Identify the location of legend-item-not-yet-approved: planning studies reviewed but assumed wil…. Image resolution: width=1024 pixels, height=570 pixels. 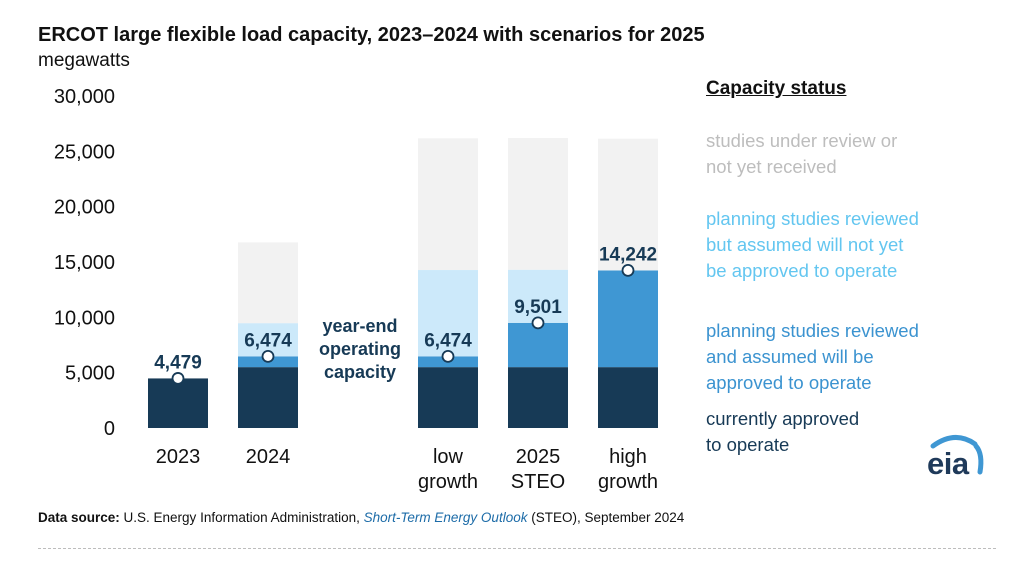
(851, 245).